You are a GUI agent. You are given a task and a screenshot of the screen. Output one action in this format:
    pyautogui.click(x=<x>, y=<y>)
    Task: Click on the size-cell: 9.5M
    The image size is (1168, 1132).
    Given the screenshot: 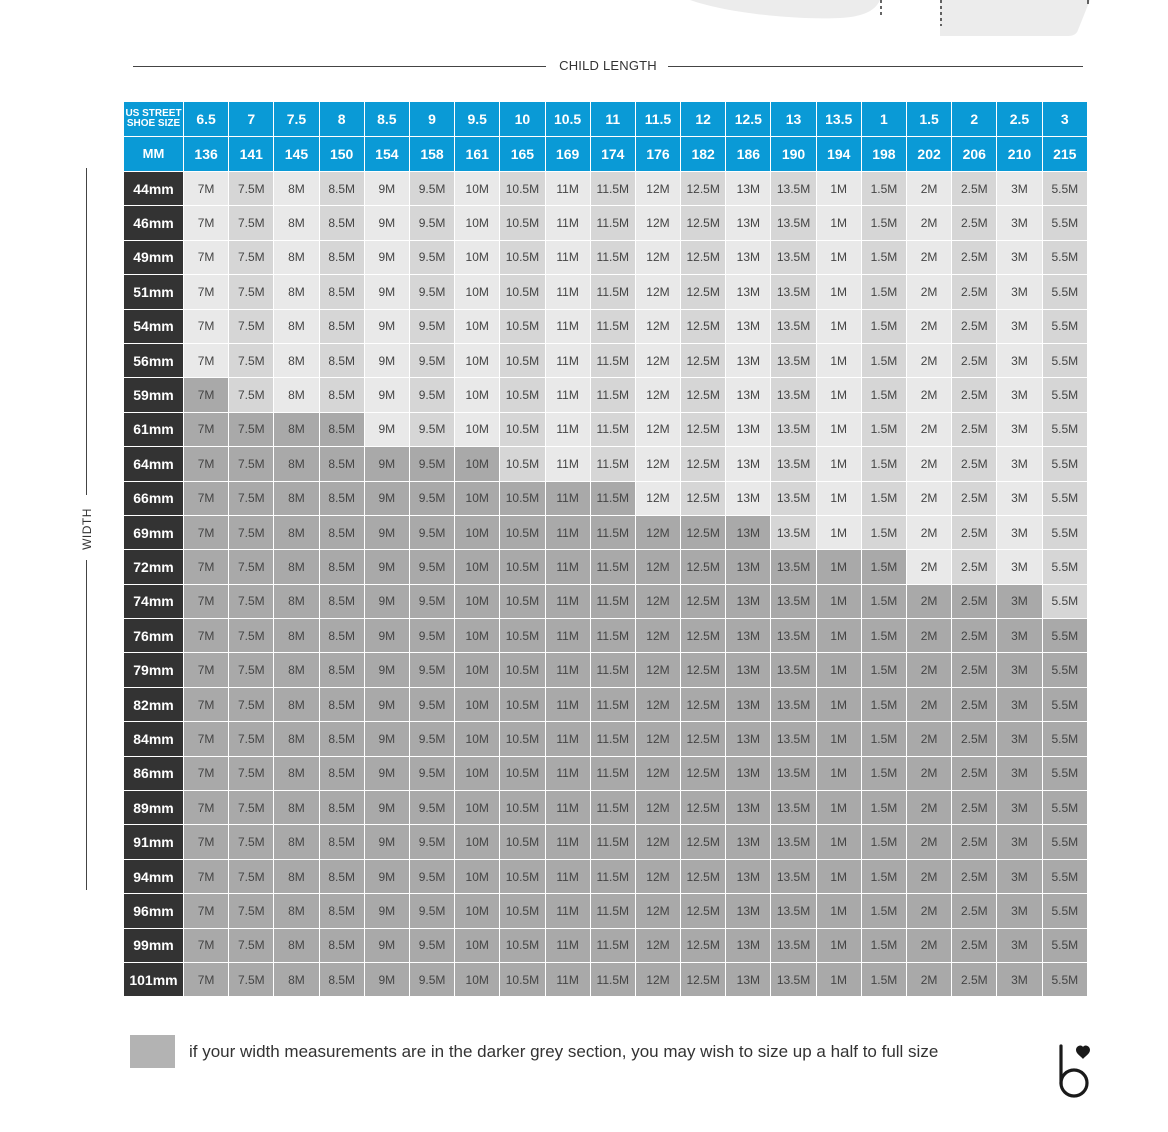 What is the action you would take?
    pyautogui.click(x=432, y=670)
    